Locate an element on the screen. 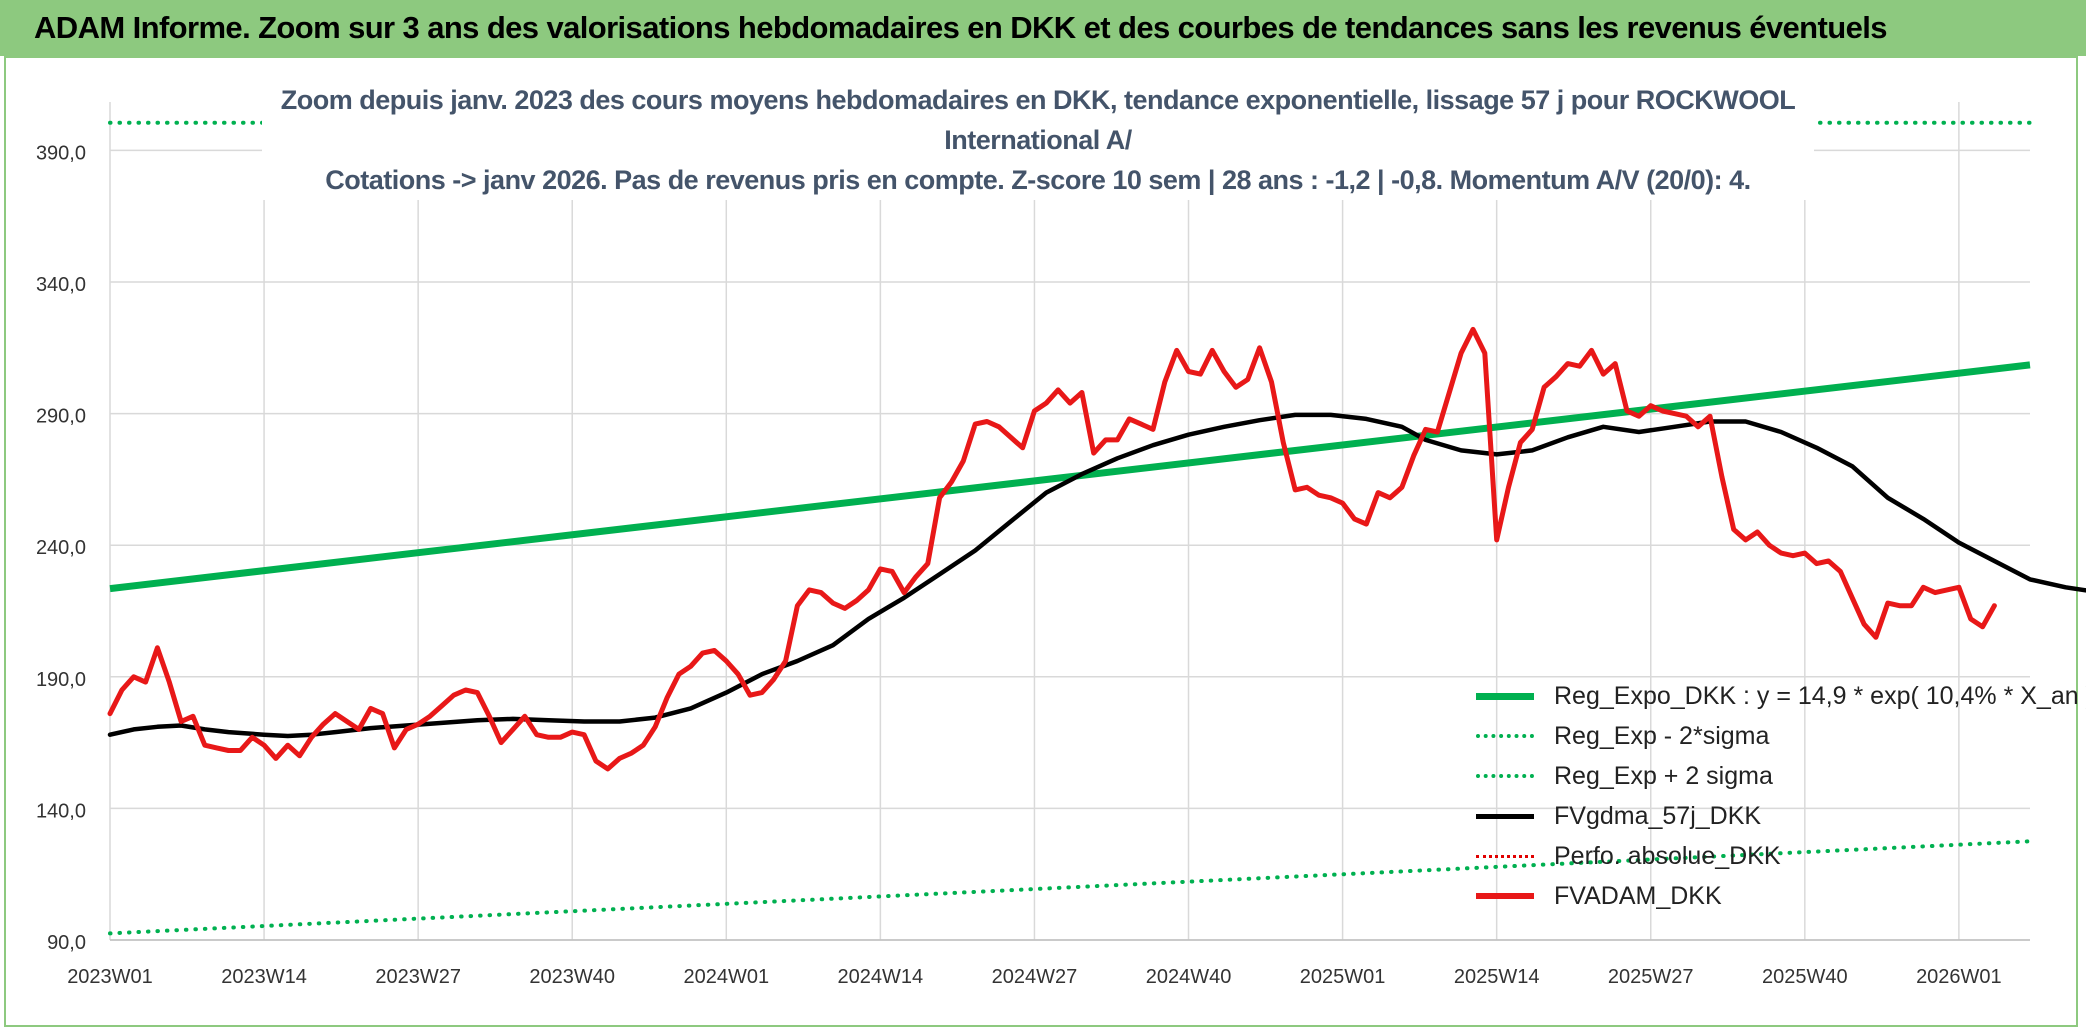 This screenshot has width=2086, height=1031. y-tick-label: 90,0 is located at coordinates (66, 943).